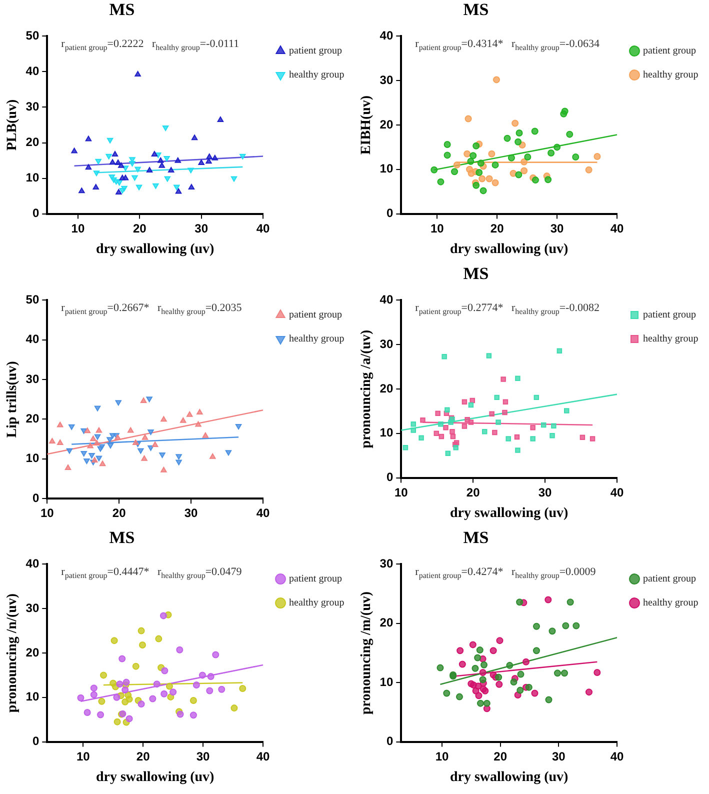 This screenshot has height=794, width=709. Describe the element at coordinates (505, 573) in the screenshot. I see `annotation: r$_{patient group}$=0.4274* r$_{healthy group}$=0.0009` at that location.